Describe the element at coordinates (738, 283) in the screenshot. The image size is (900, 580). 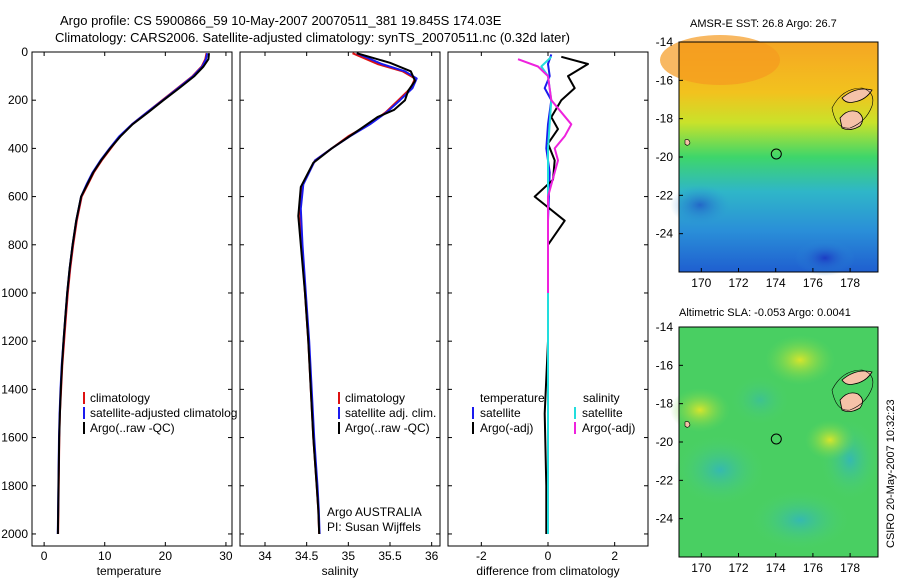
I see `map-xtick-label-0-1: 172` at that location.